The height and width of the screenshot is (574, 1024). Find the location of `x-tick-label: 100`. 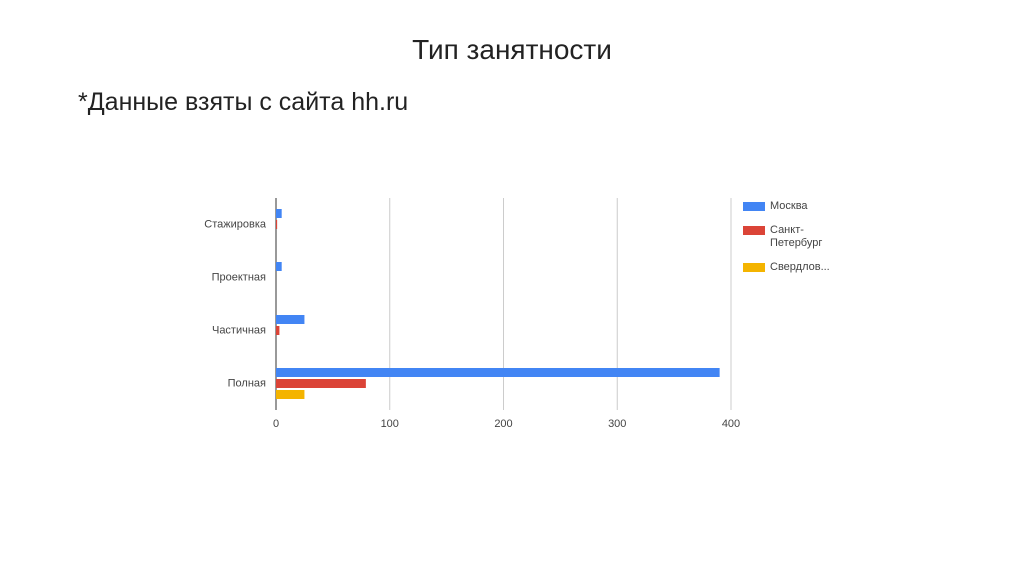

x-tick-label: 100 is located at coordinates (390, 424).